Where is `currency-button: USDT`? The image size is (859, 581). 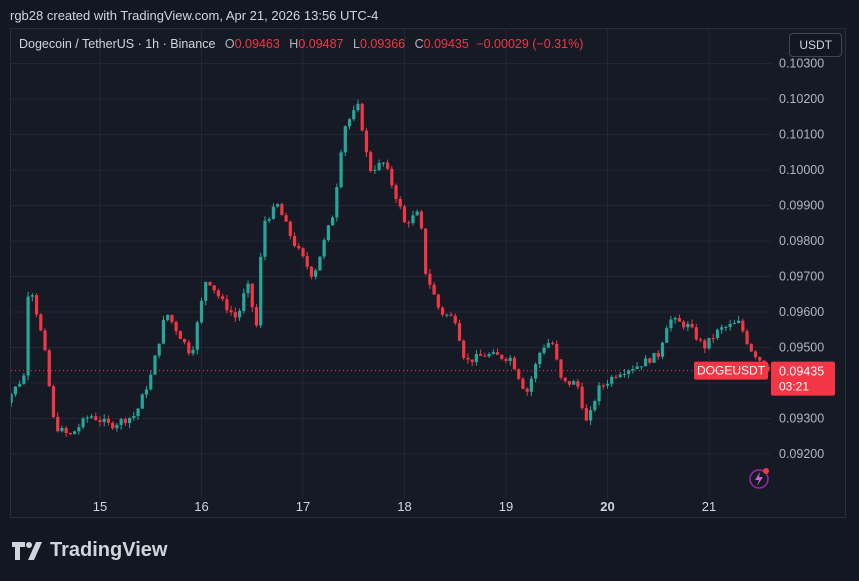 currency-button: USDT is located at coordinates (815, 45).